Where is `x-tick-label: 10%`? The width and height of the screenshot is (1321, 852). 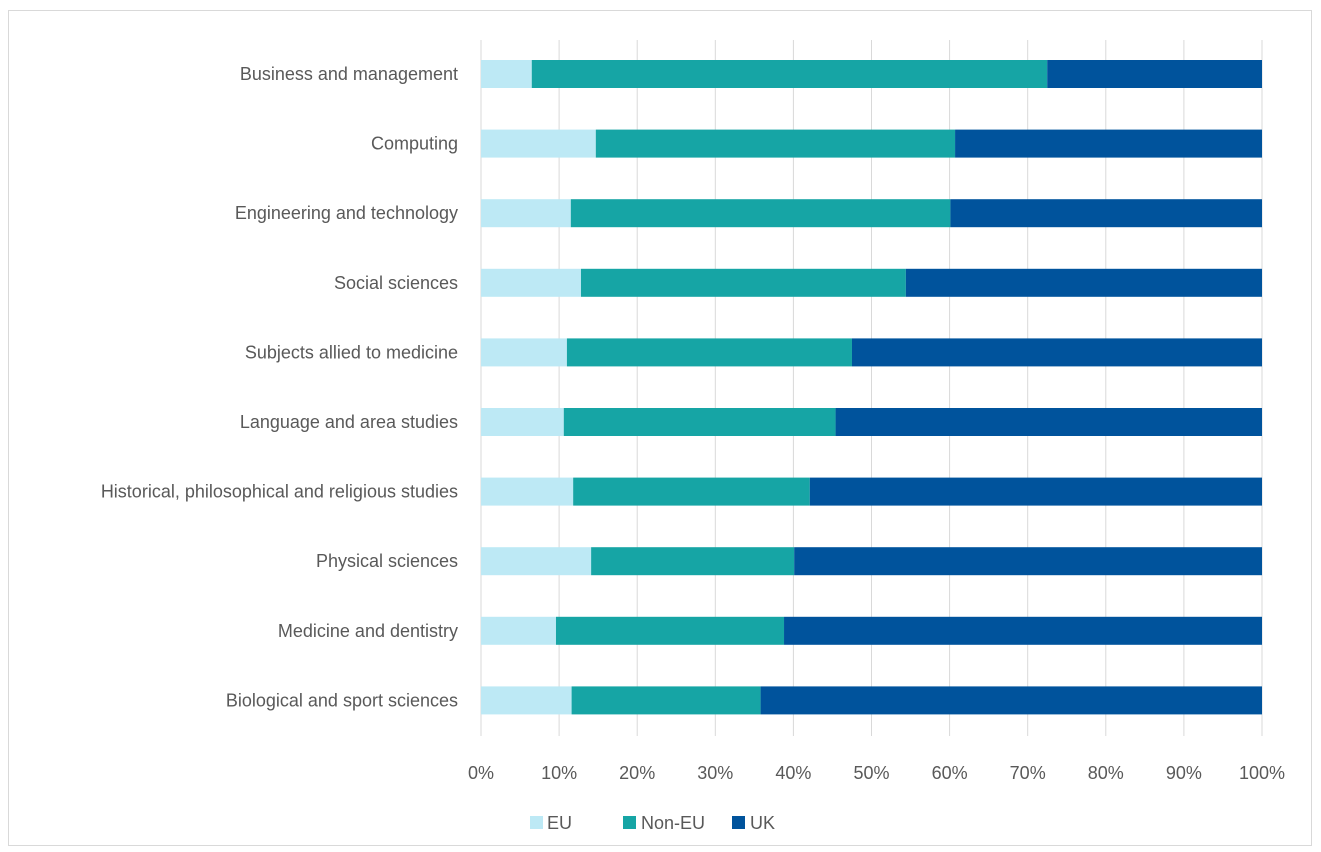
x-tick-label: 10% is located at coordinates (559, 773).